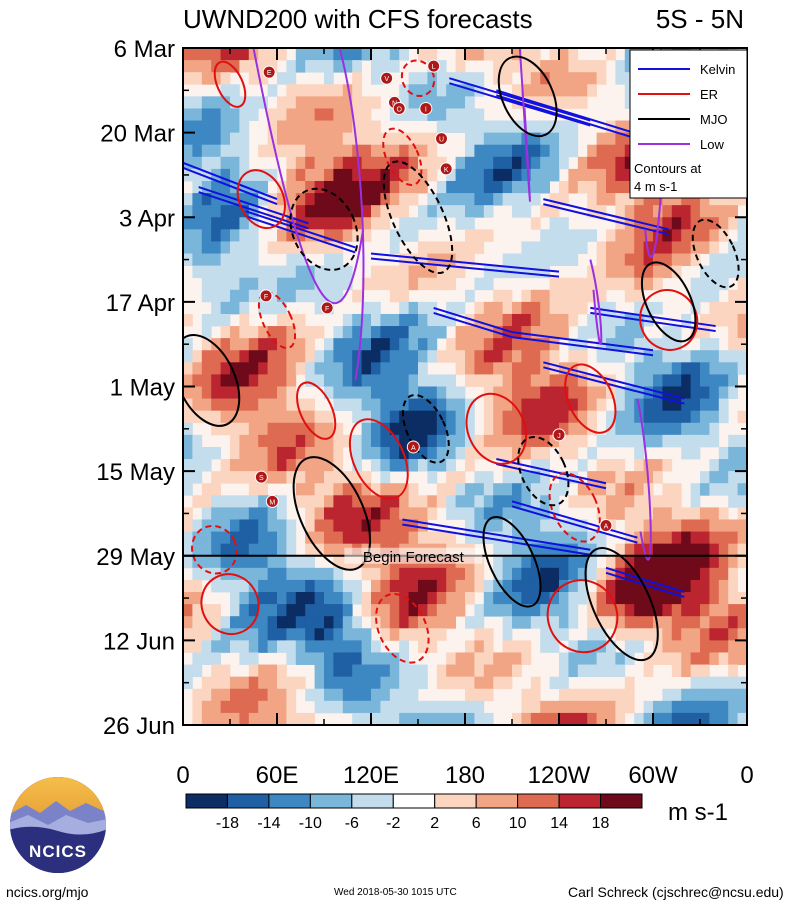  Describe the element at coordinates (712, 144) in the screenshot. I see `legend-label: Low` at that location.